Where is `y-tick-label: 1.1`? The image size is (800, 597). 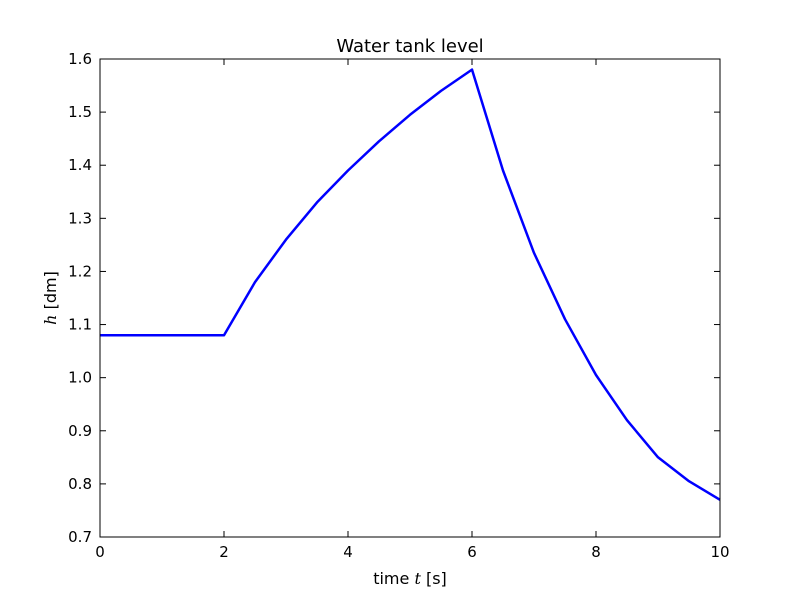
y-tick-label: 1.1 is located at coordinates (80, 325).